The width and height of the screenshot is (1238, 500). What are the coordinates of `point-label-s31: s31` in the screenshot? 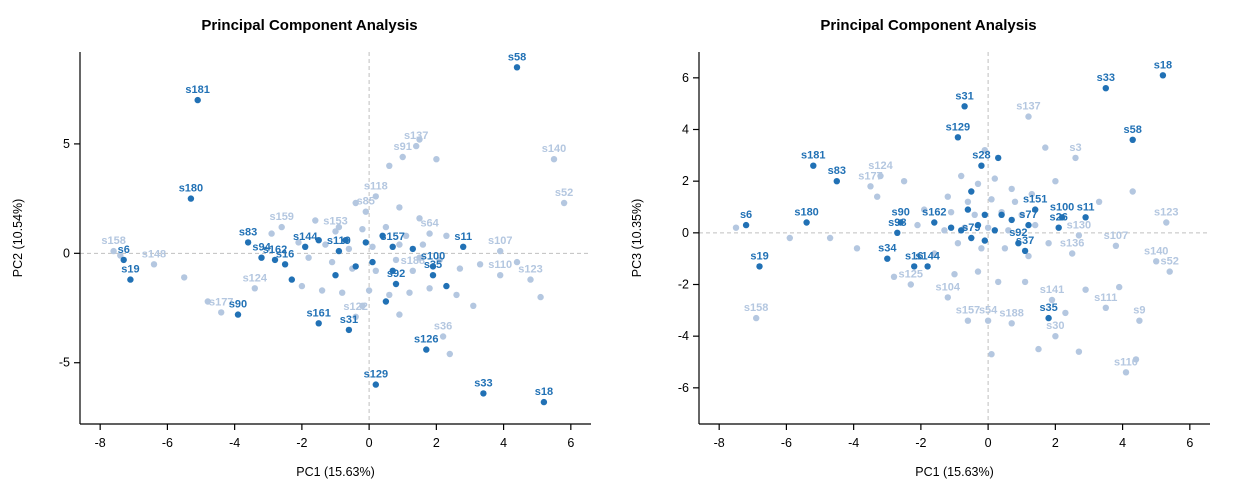 It's located at (349, 320).